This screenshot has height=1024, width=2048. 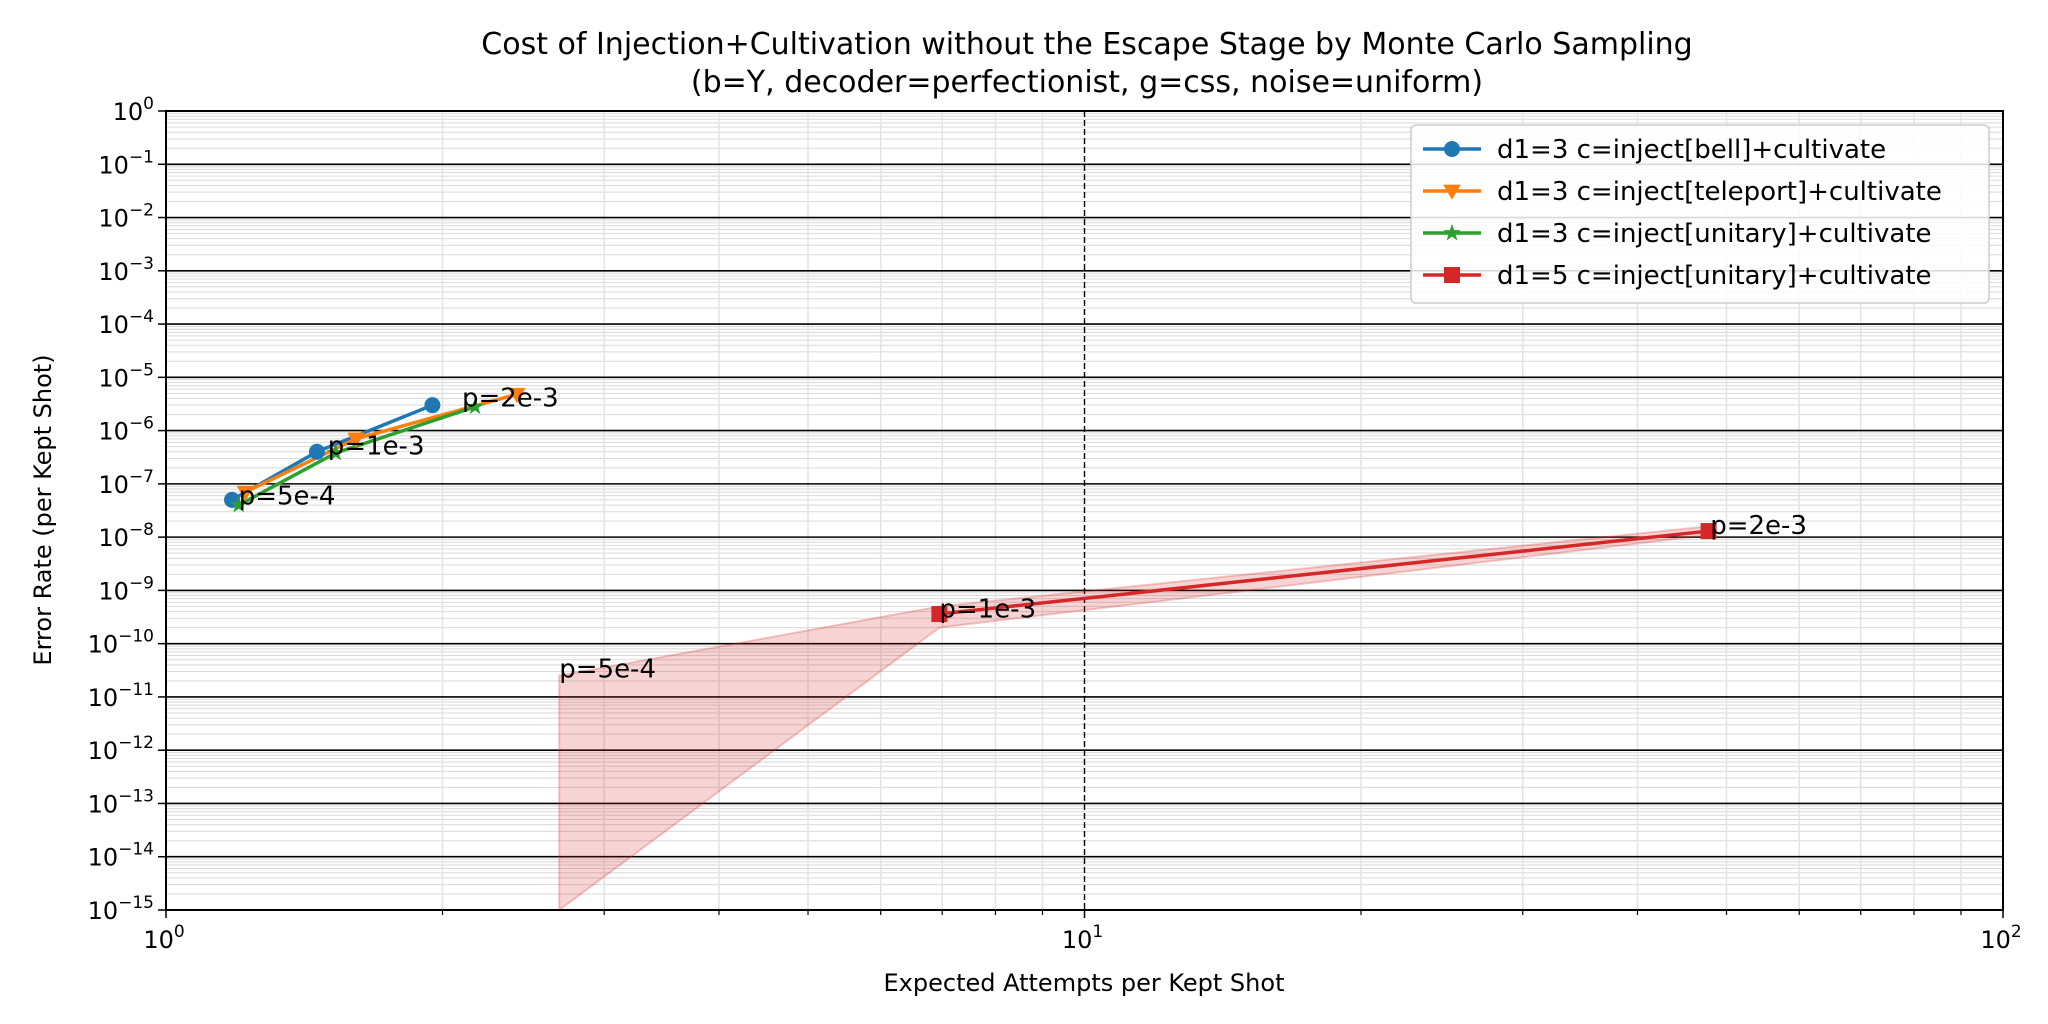 I want to click on tick-label-y: 10⁻¹¹, so click(x=121, y=696).